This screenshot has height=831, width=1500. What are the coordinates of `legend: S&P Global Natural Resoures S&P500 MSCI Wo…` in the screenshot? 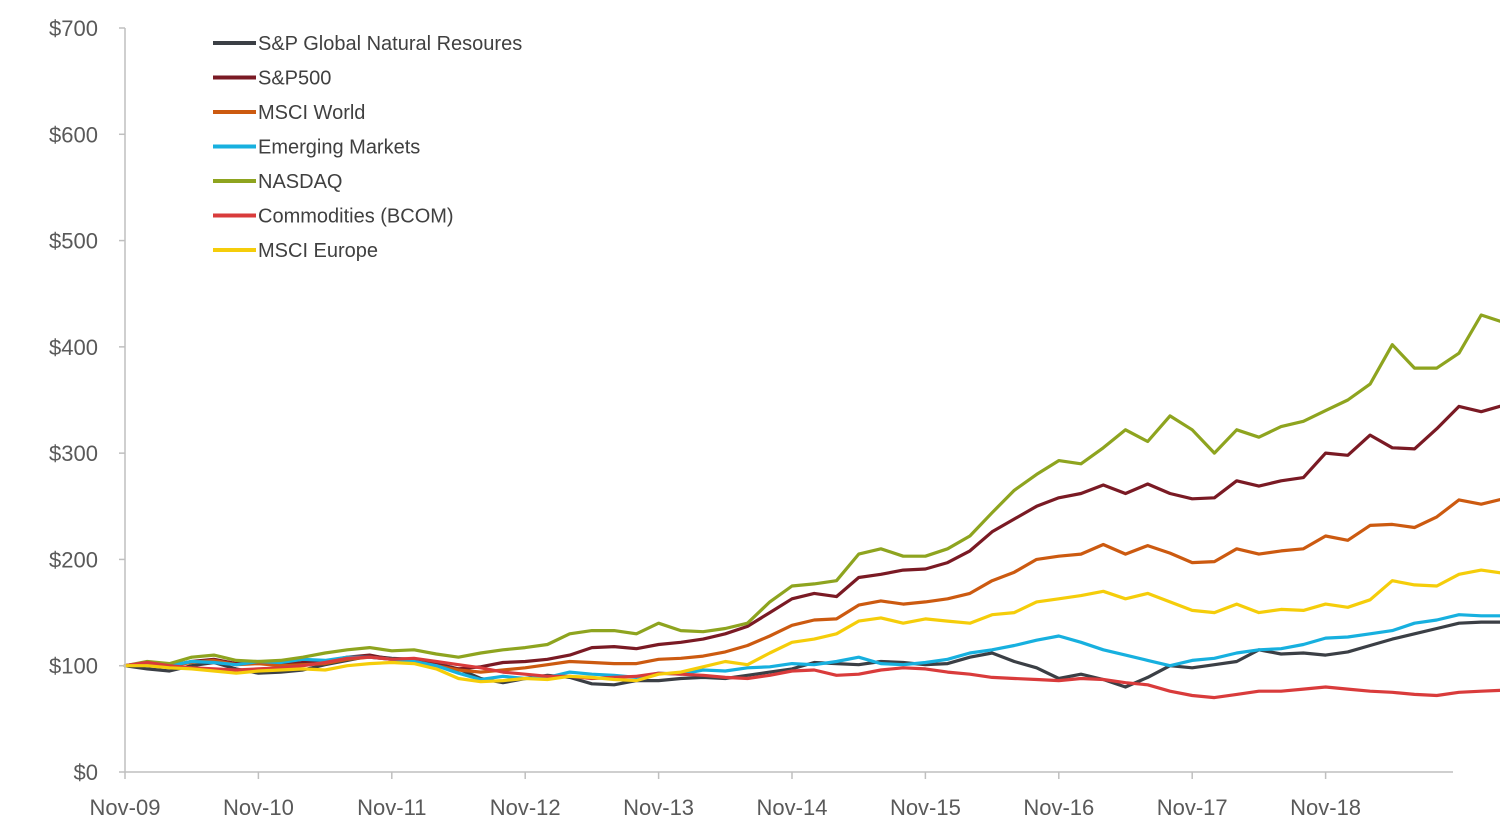 It's located at (367, 147).